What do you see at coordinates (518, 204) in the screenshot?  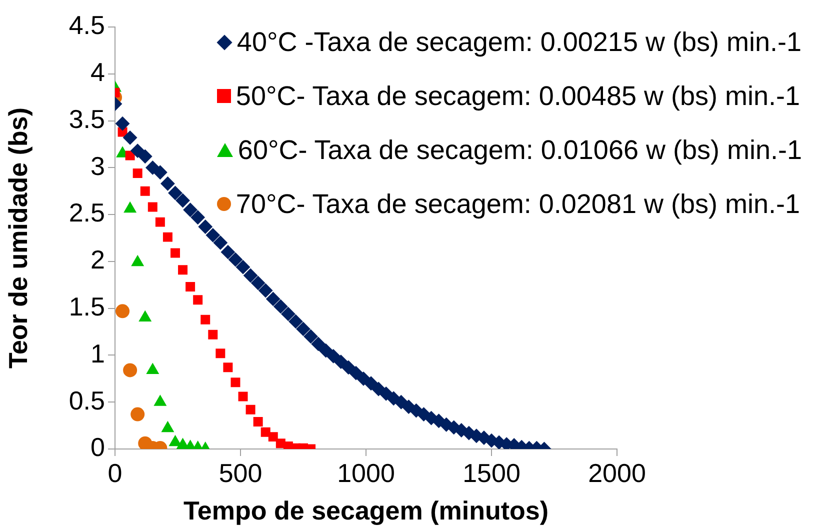 I see `legend-label: 70°C- Taxa de secagem: 0.02081 w (bs) min.-1` at bounding box center [518, 204].